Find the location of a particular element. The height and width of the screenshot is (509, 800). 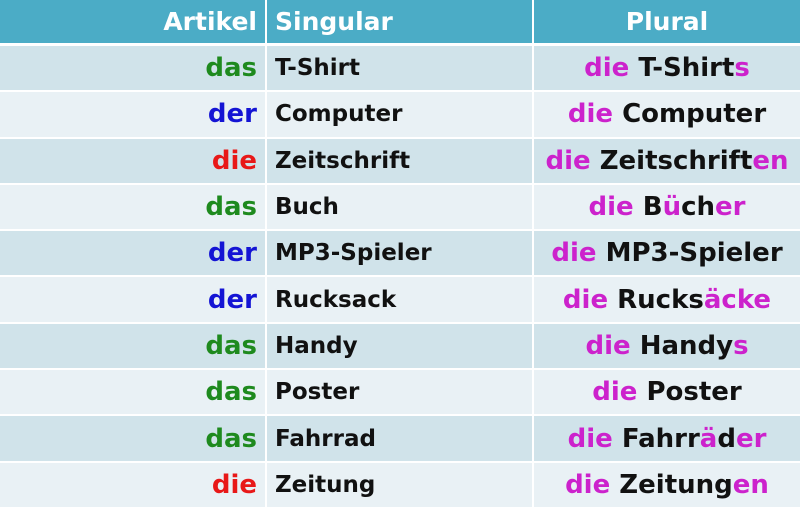

plural-stem: T-Shirt is located at coordinates (686, 68).